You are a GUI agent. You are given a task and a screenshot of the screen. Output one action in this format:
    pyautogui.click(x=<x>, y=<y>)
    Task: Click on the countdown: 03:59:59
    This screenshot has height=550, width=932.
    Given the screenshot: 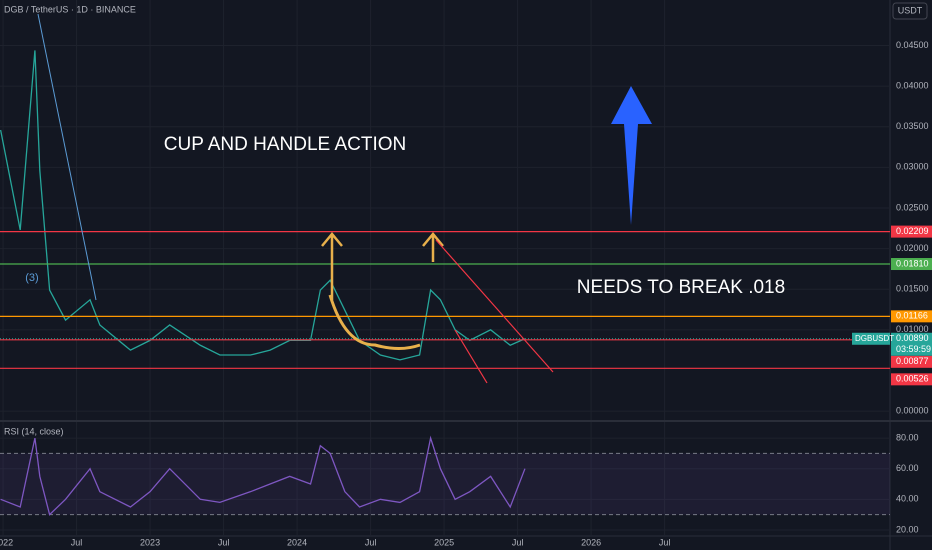 What is the action you would take?
    pyautogui.click(x=913, y=349)
    